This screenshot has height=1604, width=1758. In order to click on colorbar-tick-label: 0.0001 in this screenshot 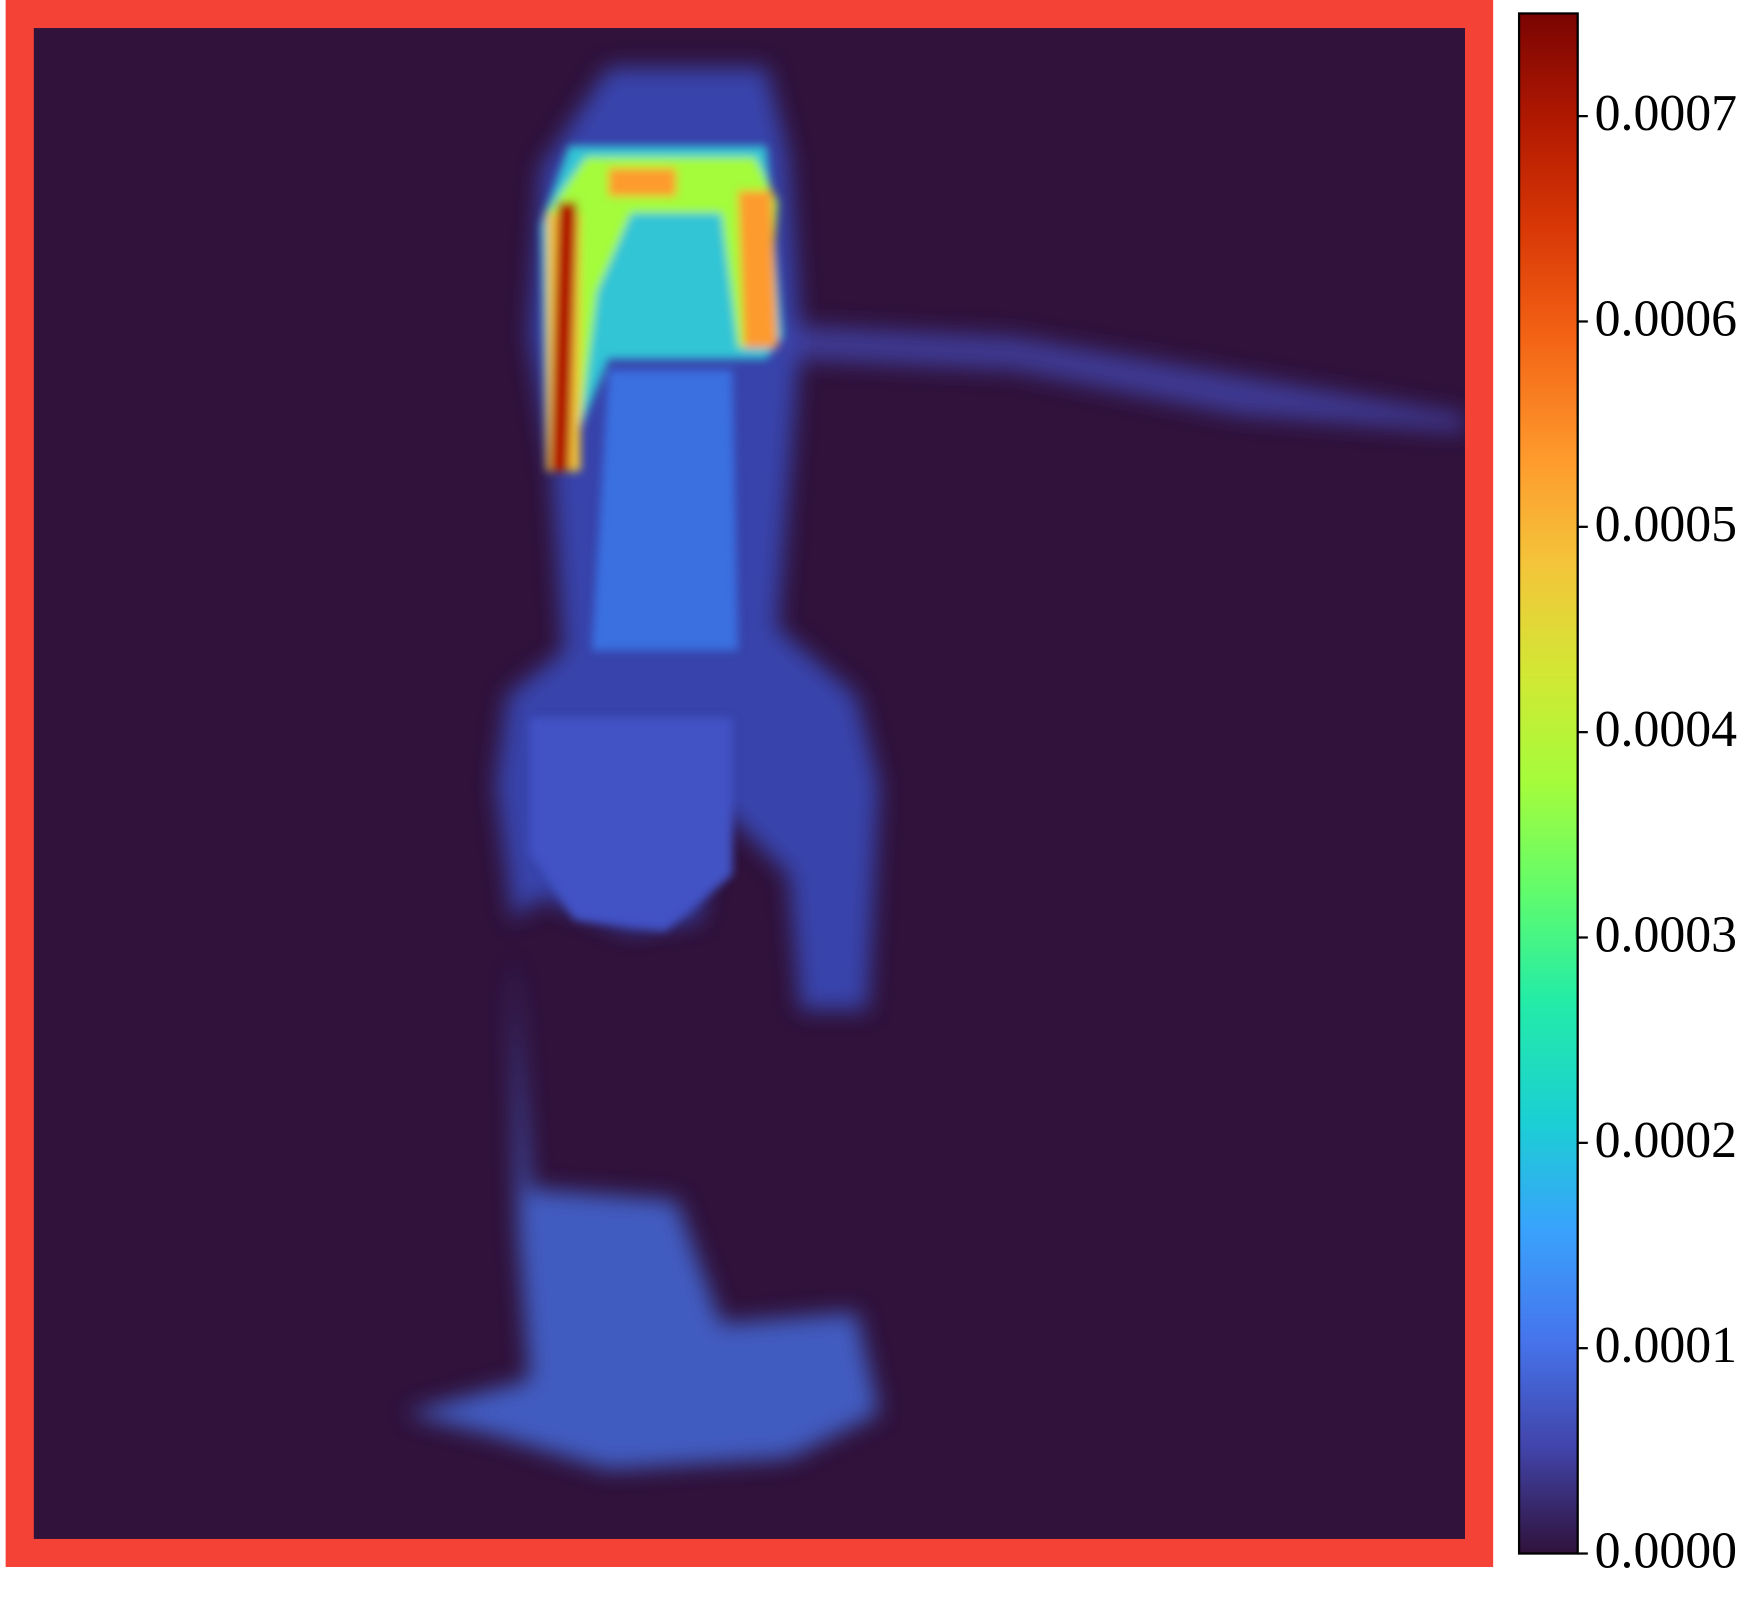, I will do `click(1666, 1345)`.